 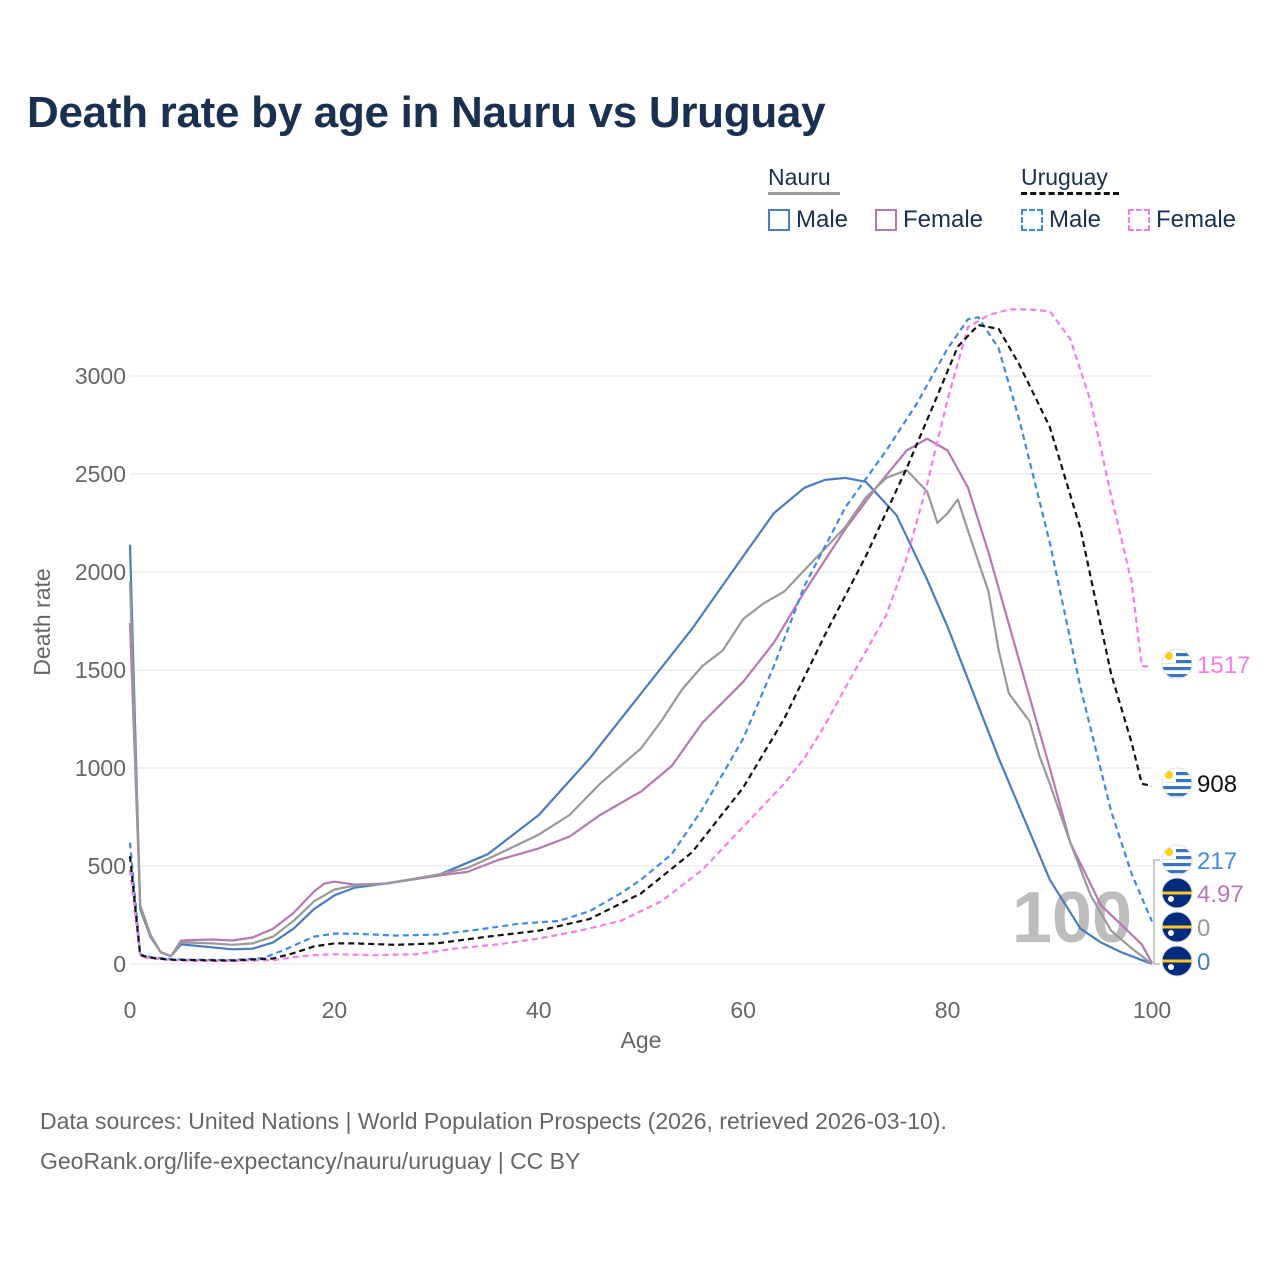 I want to click on legend-nauru-female: Female, so click(x=929, y=220).